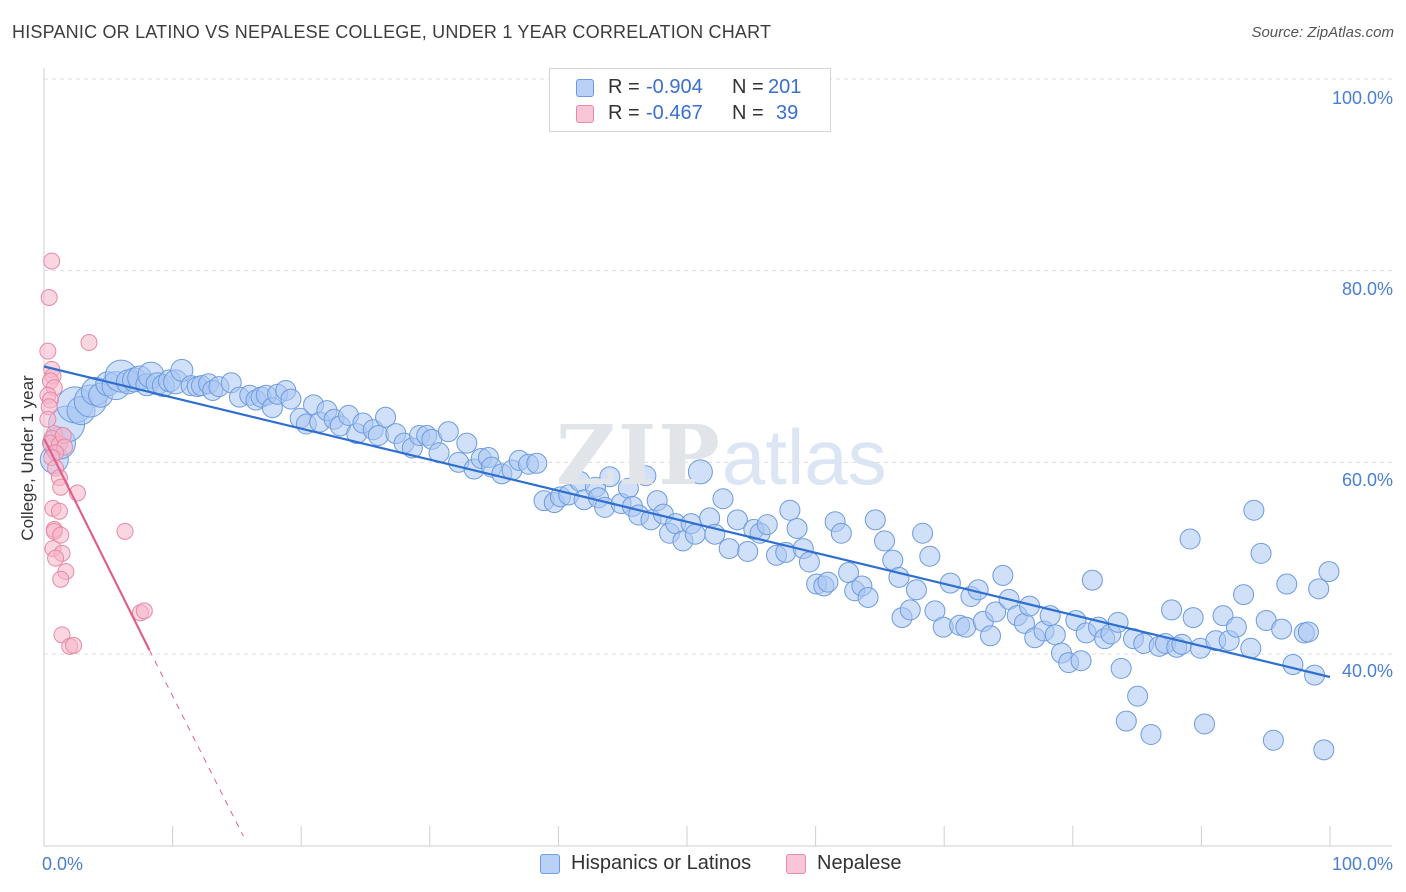 This screenshot has height=892, width=1406. I want to click on legend-r-value: -0.467, so click(674, 113).